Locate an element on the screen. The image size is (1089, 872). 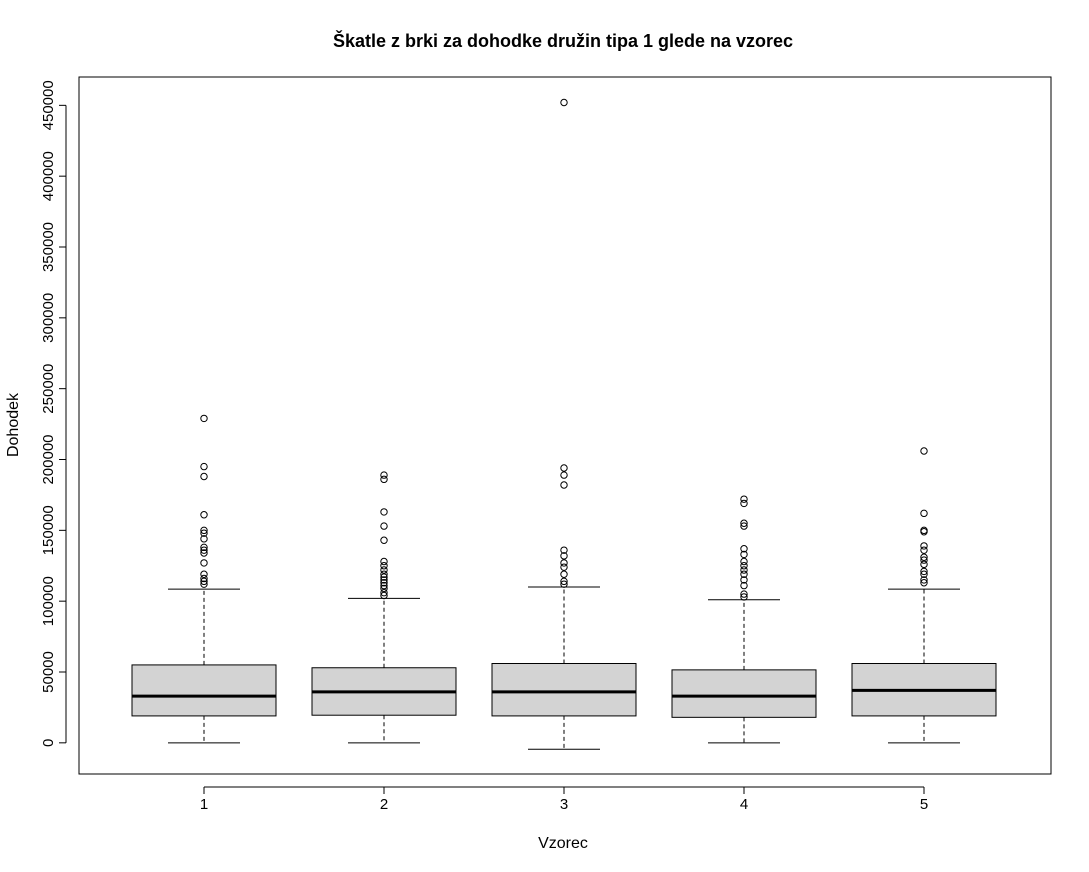
x-tick-label: 2 is located at coordinates (384, 804).